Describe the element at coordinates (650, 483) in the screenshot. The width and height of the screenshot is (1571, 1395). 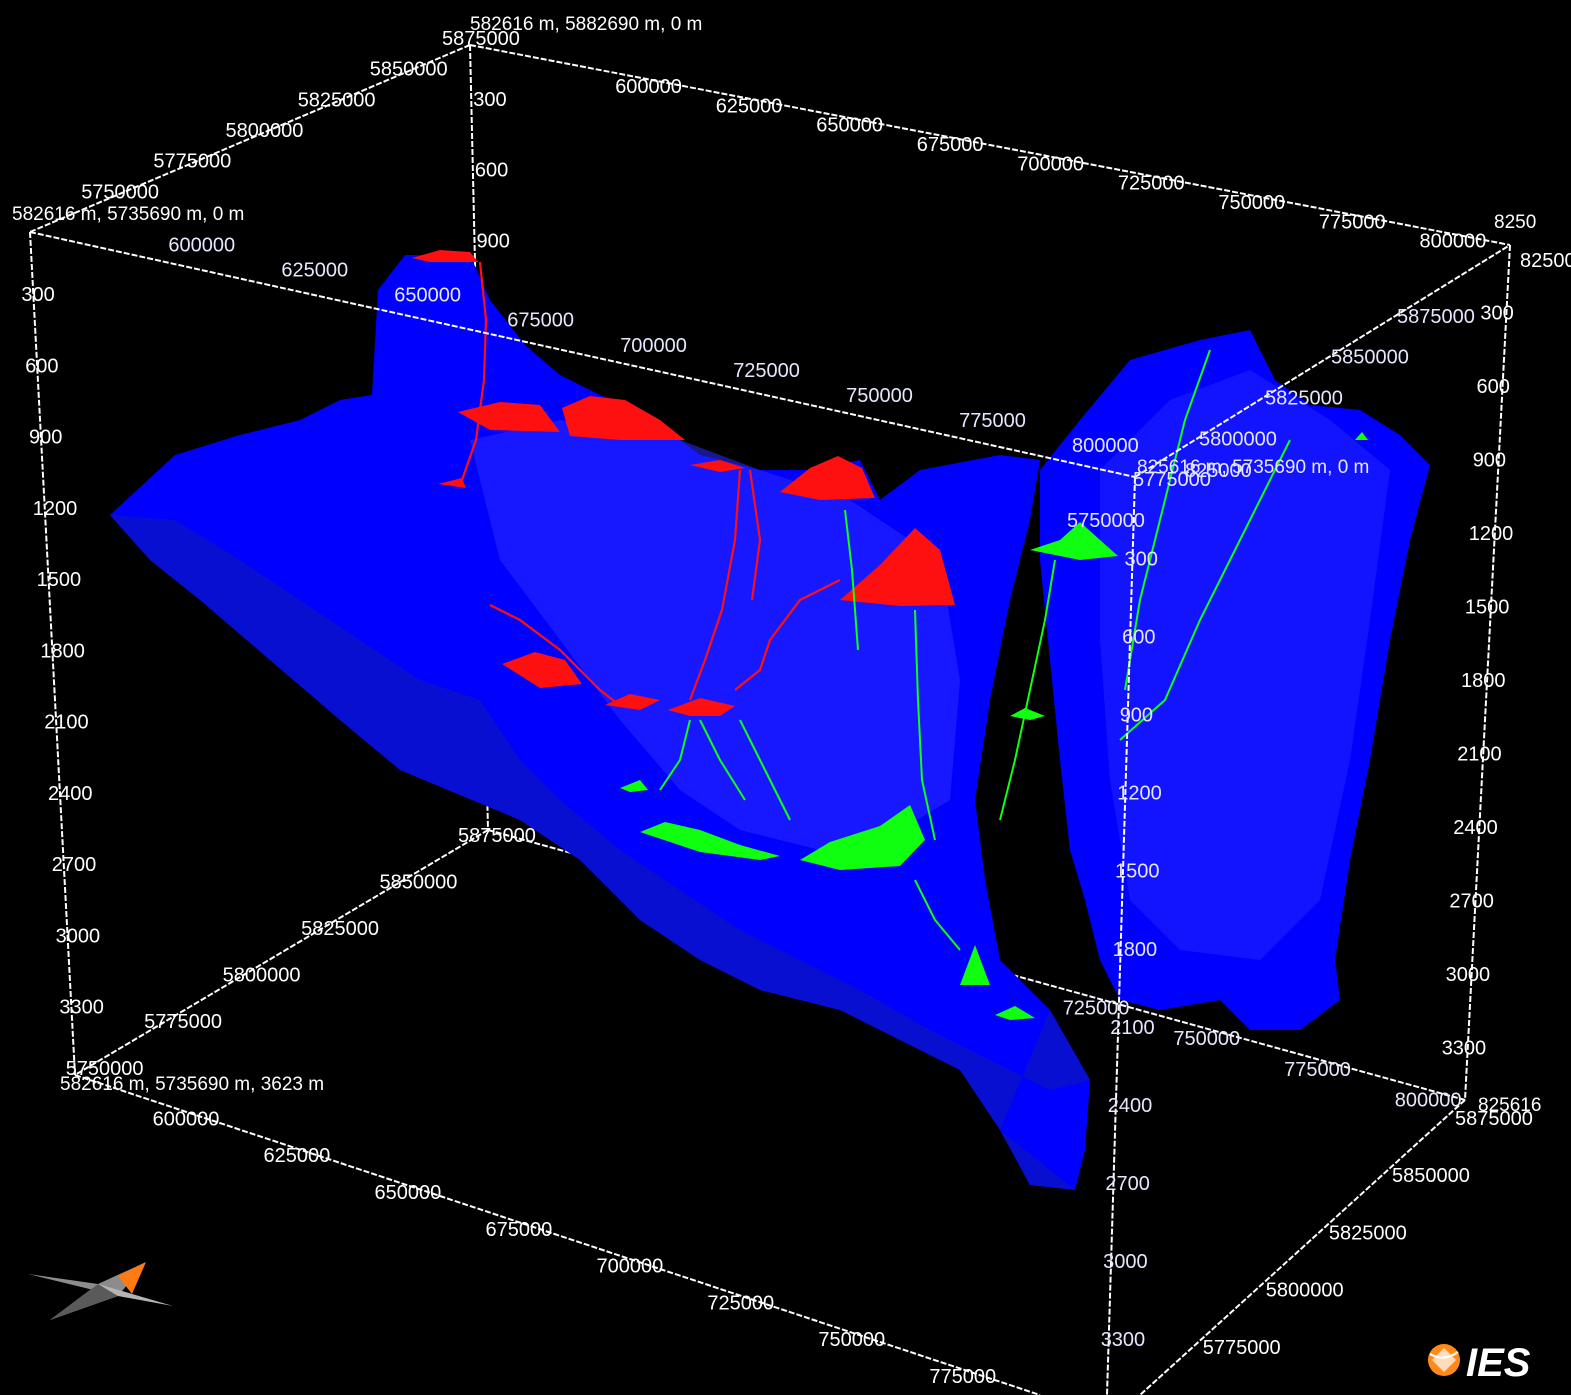
I see `red-fault-lines` at that location.